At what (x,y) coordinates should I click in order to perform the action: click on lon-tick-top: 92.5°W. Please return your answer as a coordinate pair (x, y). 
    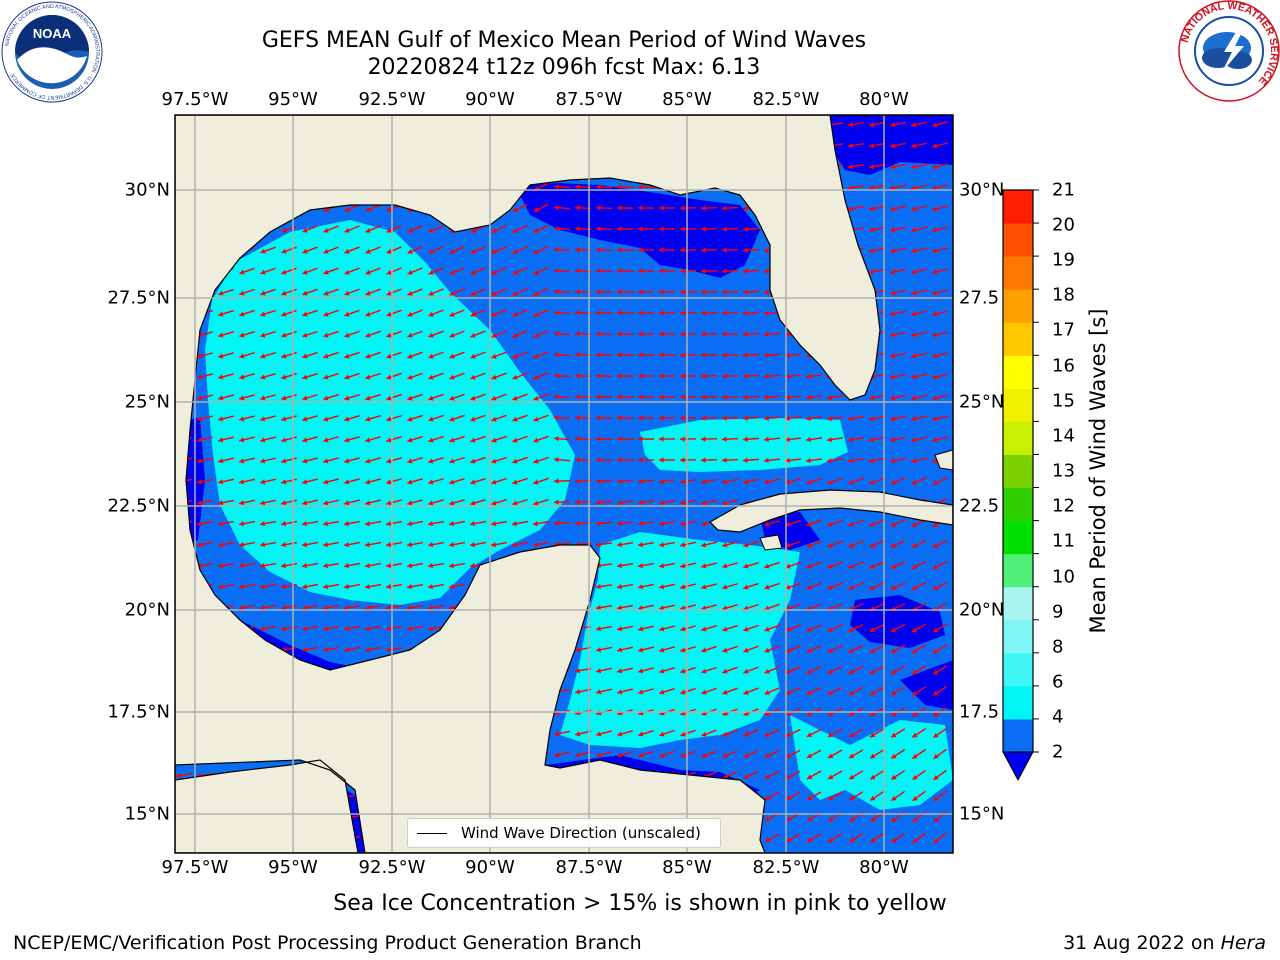
    Looking at the image, I should click on (392, 99).